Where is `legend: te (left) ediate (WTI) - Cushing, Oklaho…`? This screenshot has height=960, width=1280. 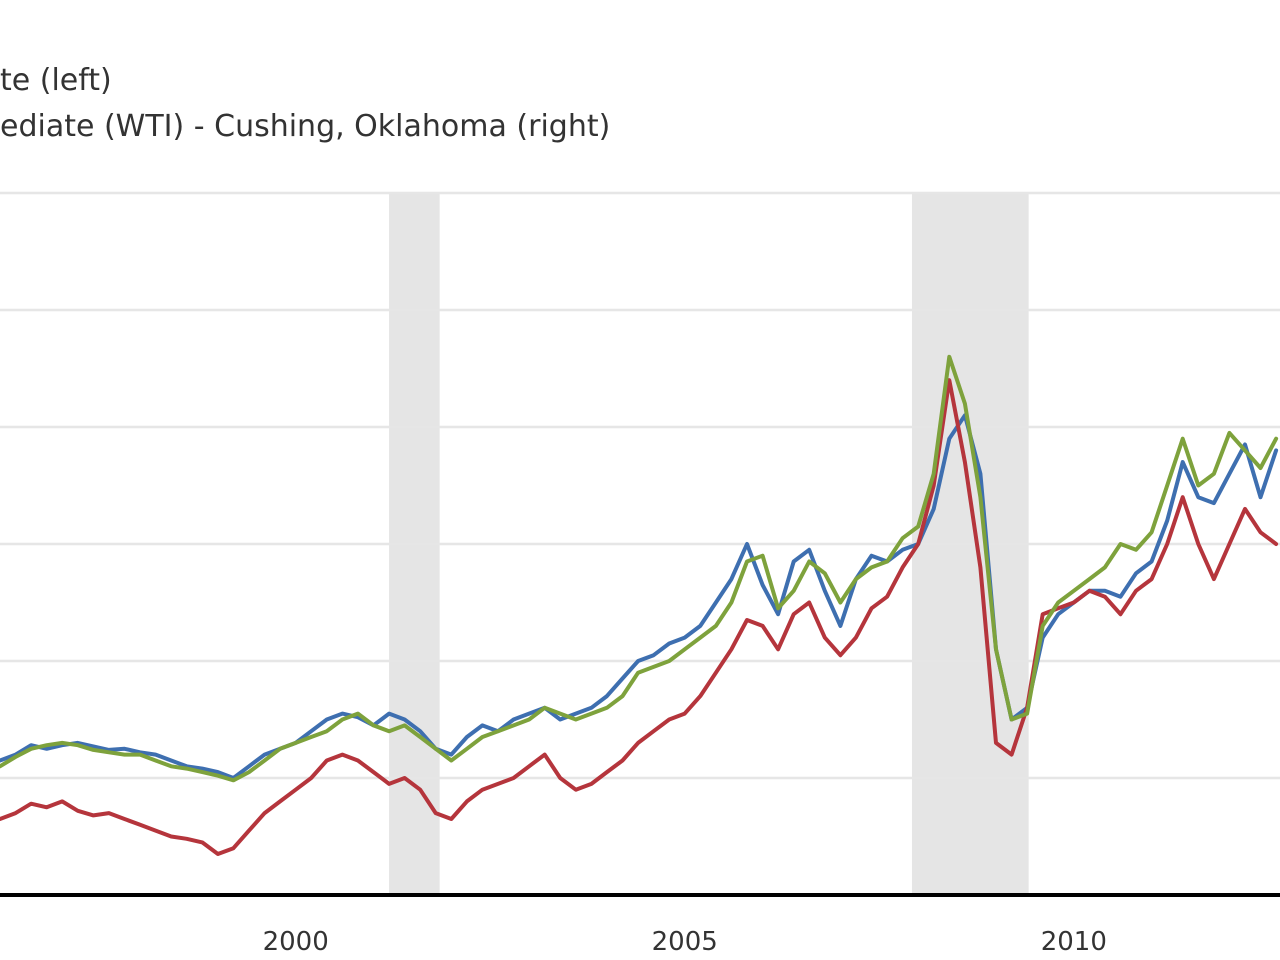
legend: te (left) ediate (WTI) - Cushing, Oklaho… is located at coordinates (305, 103).